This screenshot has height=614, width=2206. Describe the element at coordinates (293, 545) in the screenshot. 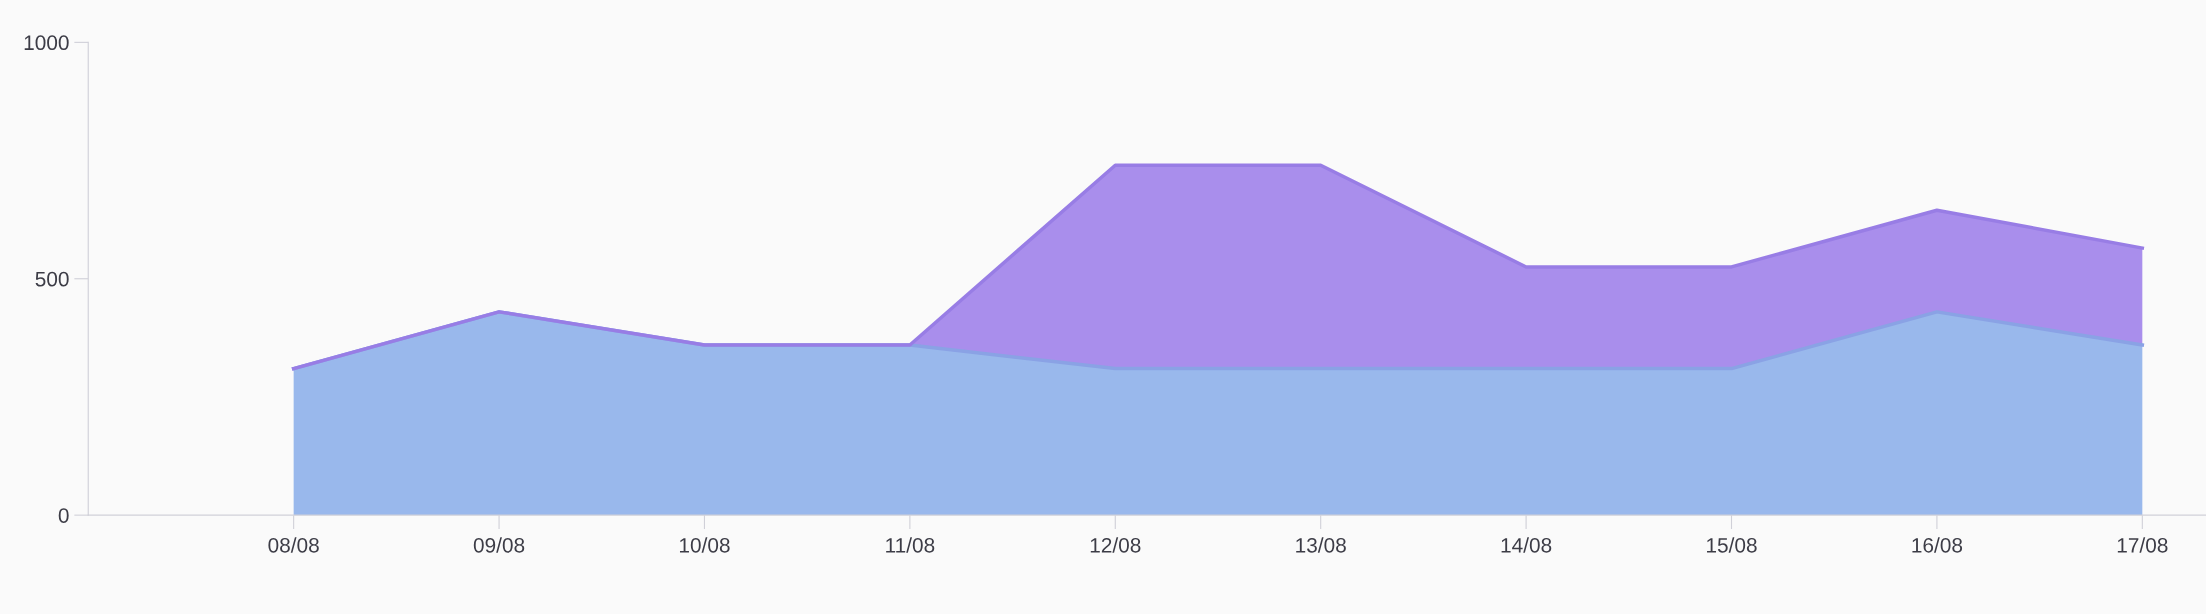

I see `x-tick-label: 08/08` at that location.